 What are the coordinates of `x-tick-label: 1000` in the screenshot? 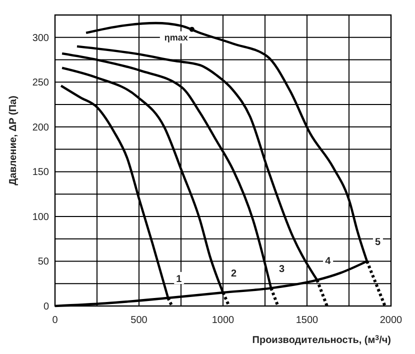 It's located at (223, 320).